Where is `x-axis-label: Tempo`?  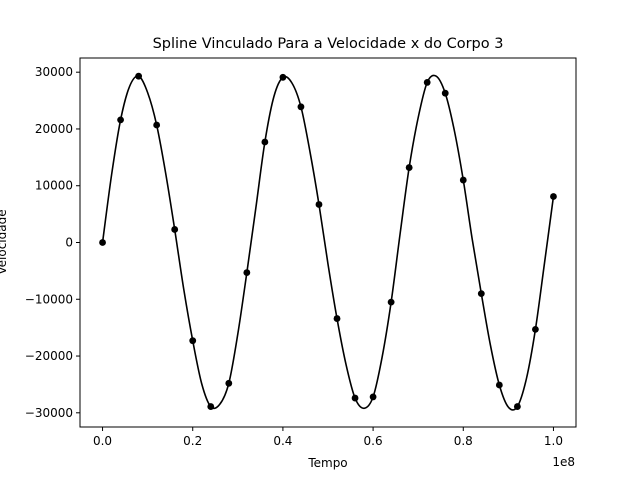 x-axis-label: Tempo is located at coordinates (327, 463).